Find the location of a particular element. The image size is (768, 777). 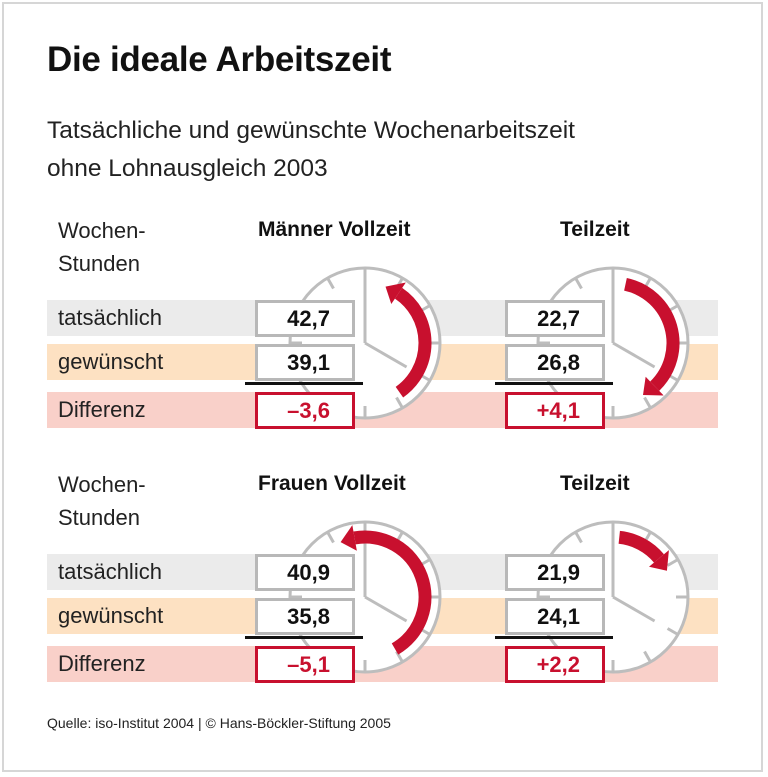

value-box-tatsaechlich: 40,9 is located at coordinates (305, 572).